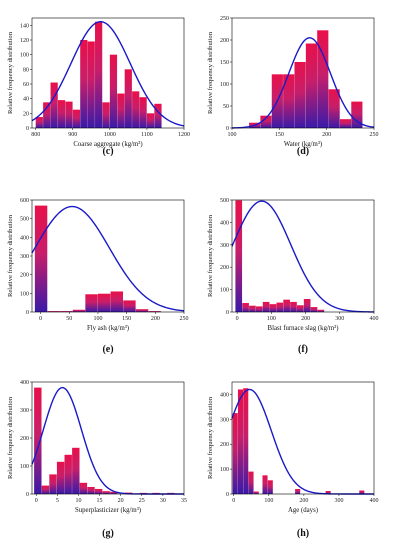 The width and height of the screenshot is (408, 550). I want to click on panel-label: (e), so click(107, 349).